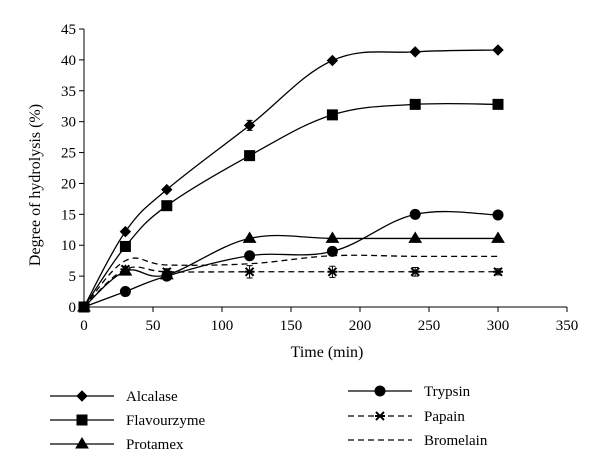  I want to click on x-tick-label: 250, so click(429, 326).